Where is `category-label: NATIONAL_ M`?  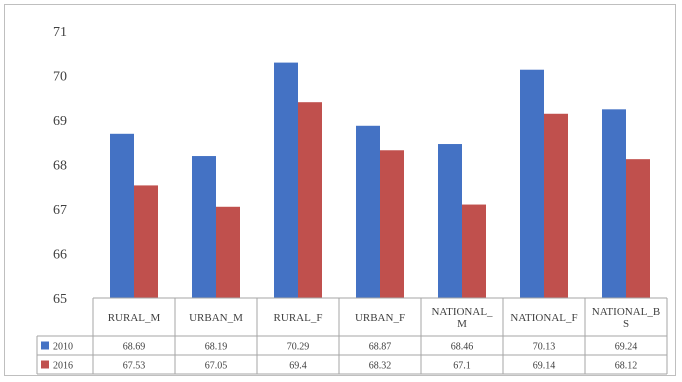
category-label: NATIONAL_ M is located at coordinates (462, 318).